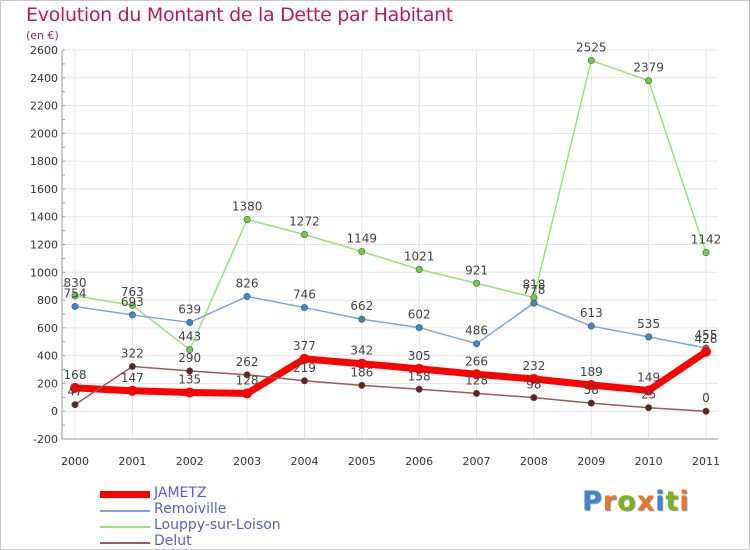 The height and width of the screenshot is (550, 750). What do you see at coordinates (706, 461) in the screenshot?
I see `x-tick-label: 2011` at bounding box center [706, 461].